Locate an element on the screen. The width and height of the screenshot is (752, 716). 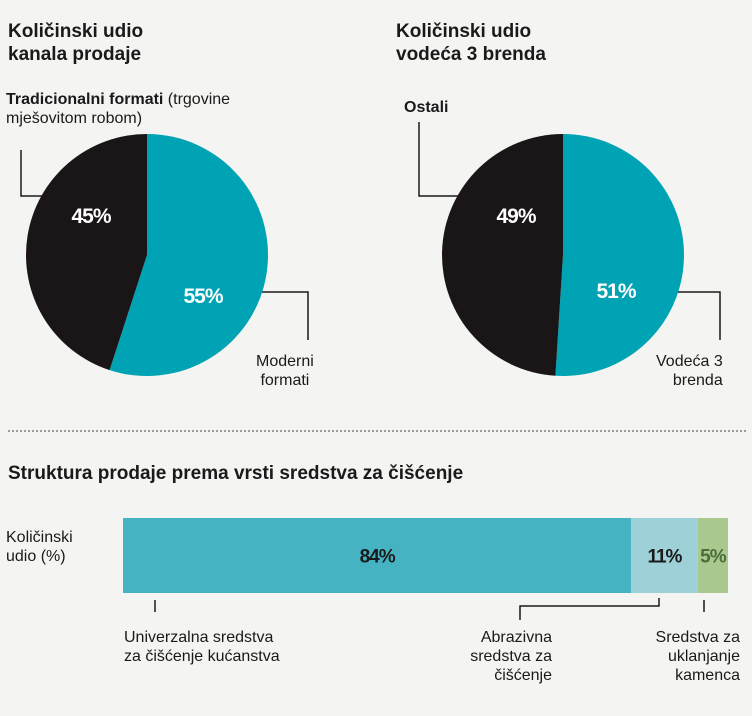
pie1-pct-label-1: 55% is located at coordinates (203, 296).